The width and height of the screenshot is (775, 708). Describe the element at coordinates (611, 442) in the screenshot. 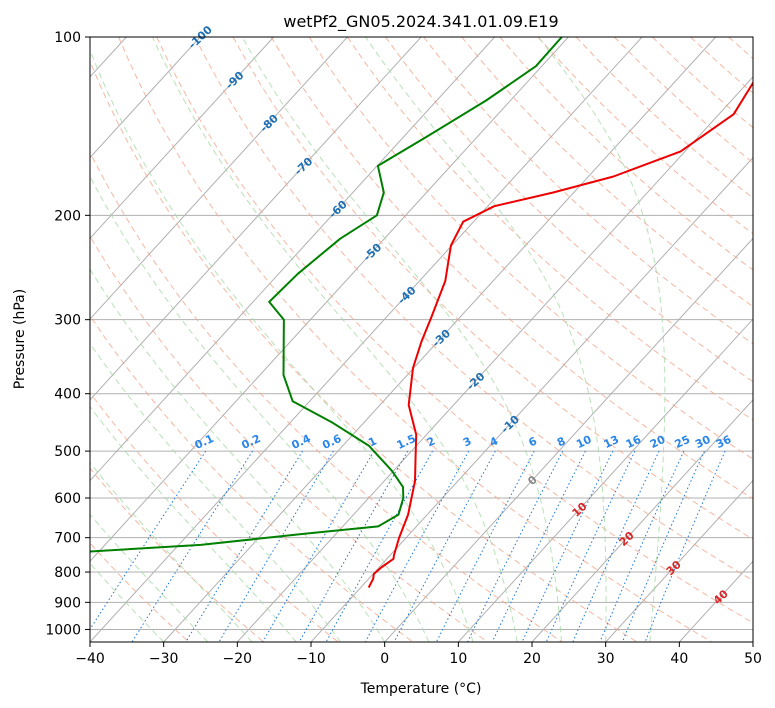

I see `mixing-ratio-label: 13` at that location.